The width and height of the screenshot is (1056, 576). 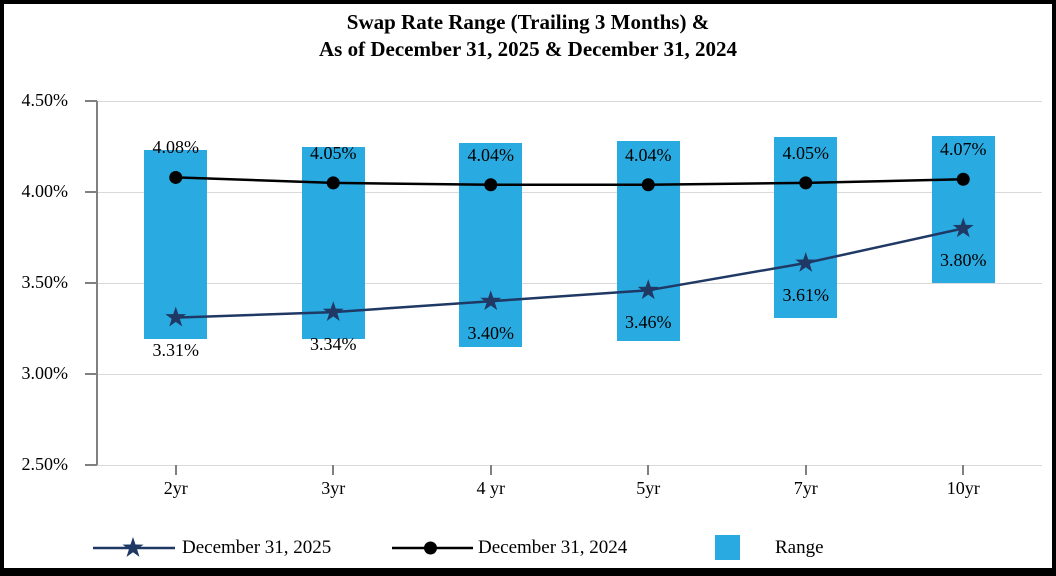 I want to click on chart-title-line1: Swap Rate Range (Trailing 3 Months) &, so click(x=528, y=22).